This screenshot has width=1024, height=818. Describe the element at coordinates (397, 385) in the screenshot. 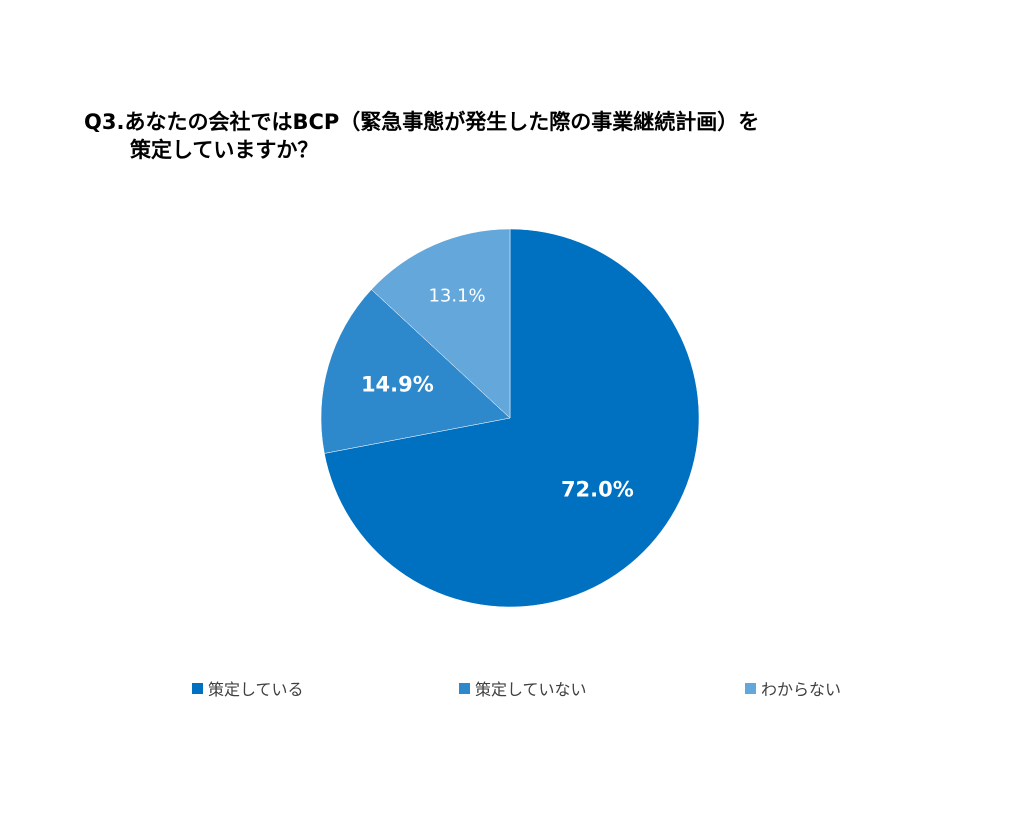

I see `data-label: 14.9%` at that location.